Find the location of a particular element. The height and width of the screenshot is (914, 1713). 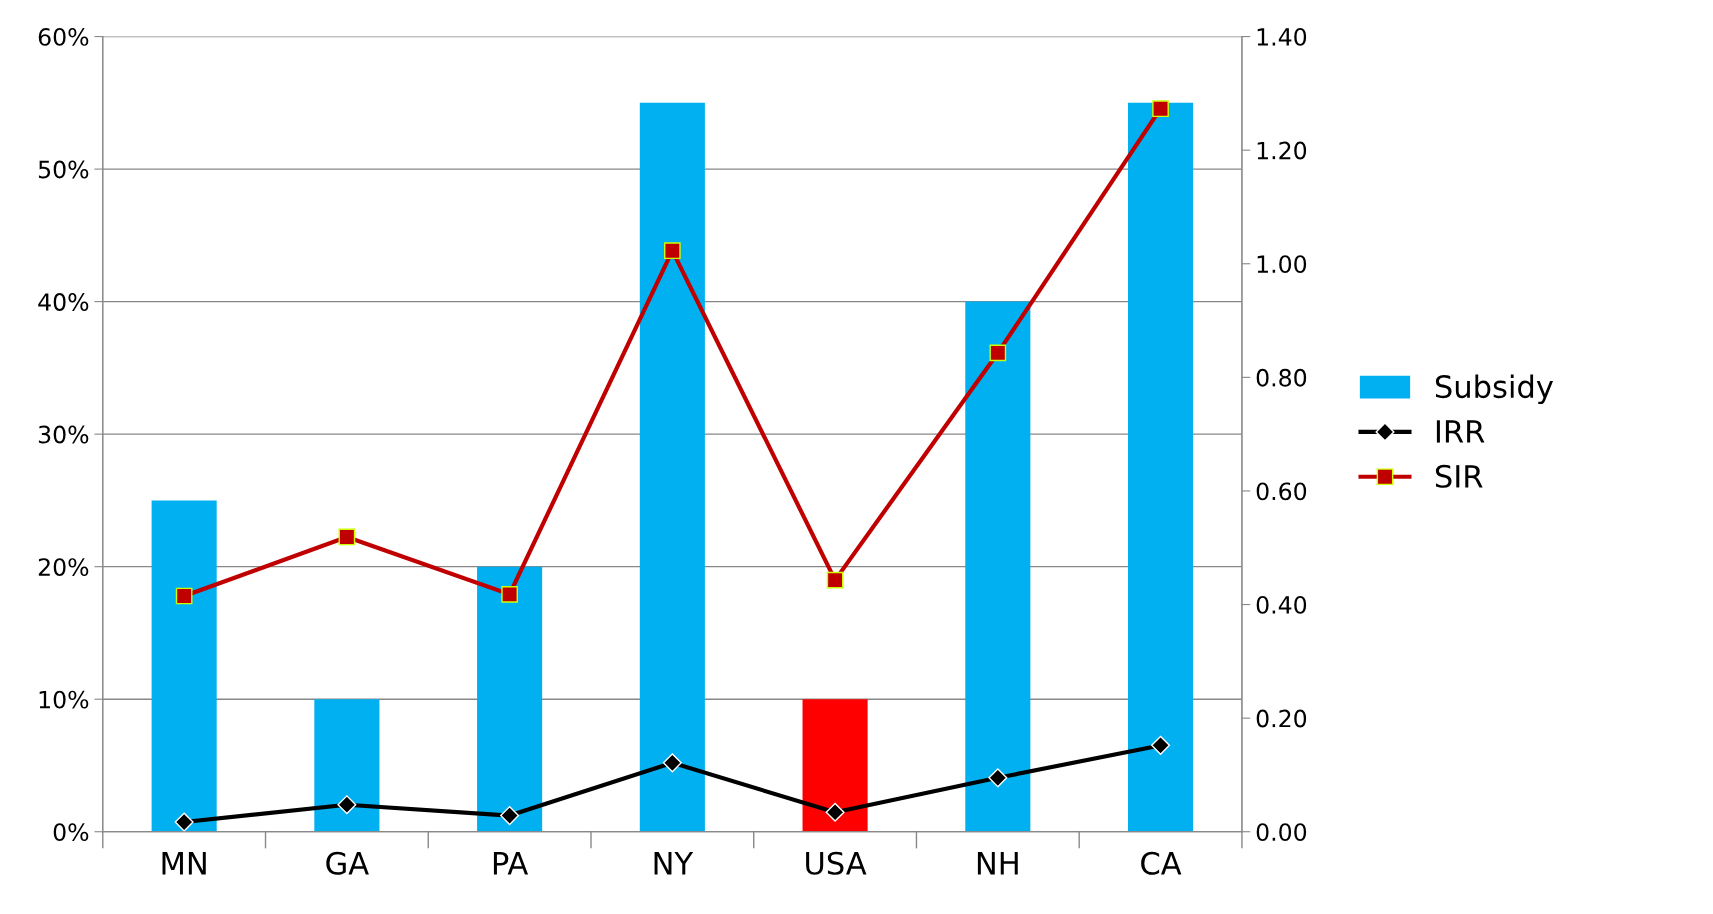

legend-label: SIR is located at coordinates (1459, 476).